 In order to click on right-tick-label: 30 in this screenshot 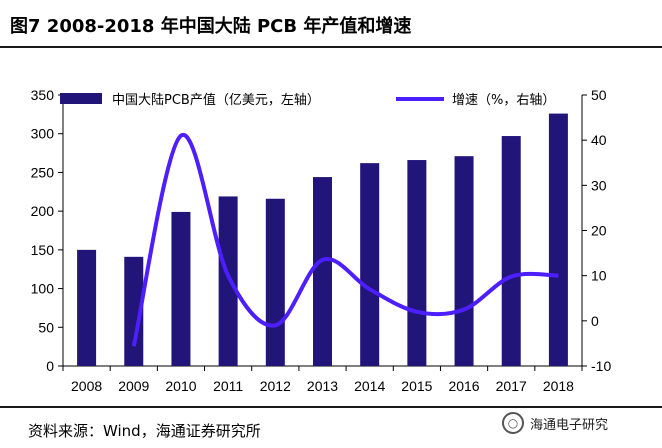, I will do `click(599, 185)`.